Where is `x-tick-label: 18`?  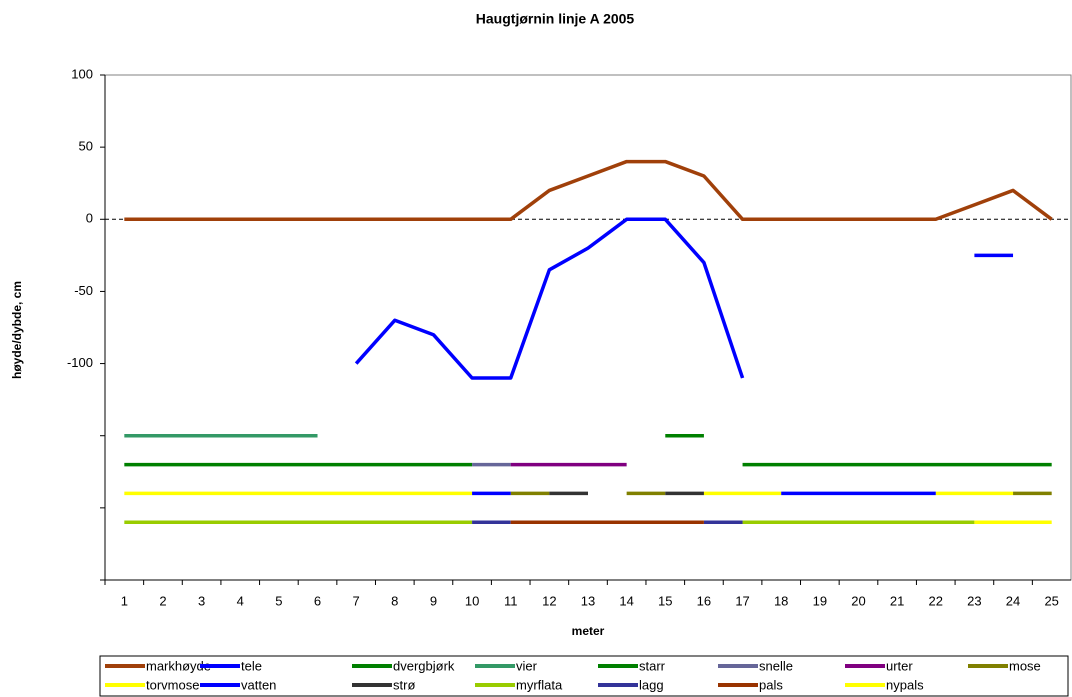 x-tick-label: 18 is located at coordinates (781, 600).